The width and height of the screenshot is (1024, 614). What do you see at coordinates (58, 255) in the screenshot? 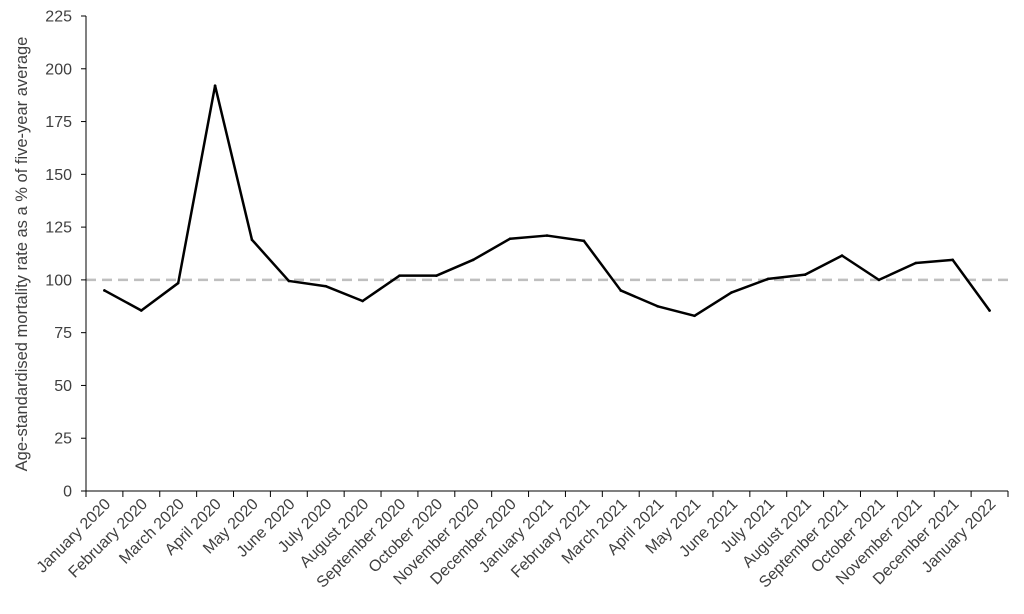
I see `y-tick-labels: 0 25 50 75 100 125 150 175 200 225` at bounding box center [58, 255].